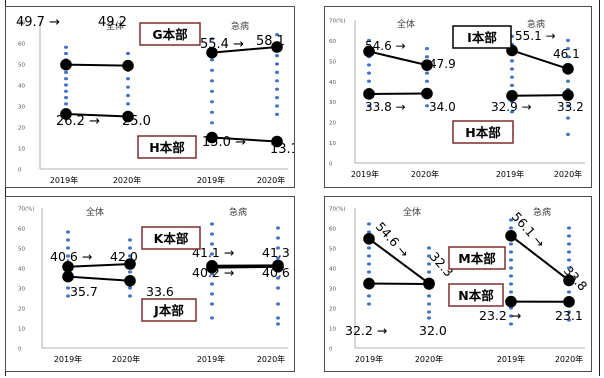 The width and height of the screenshot is (604, 378). What do you see at coordinates (332, 310) in the screenshot?
I see `y-tick-label: 20` at bounding box center [332, 310].